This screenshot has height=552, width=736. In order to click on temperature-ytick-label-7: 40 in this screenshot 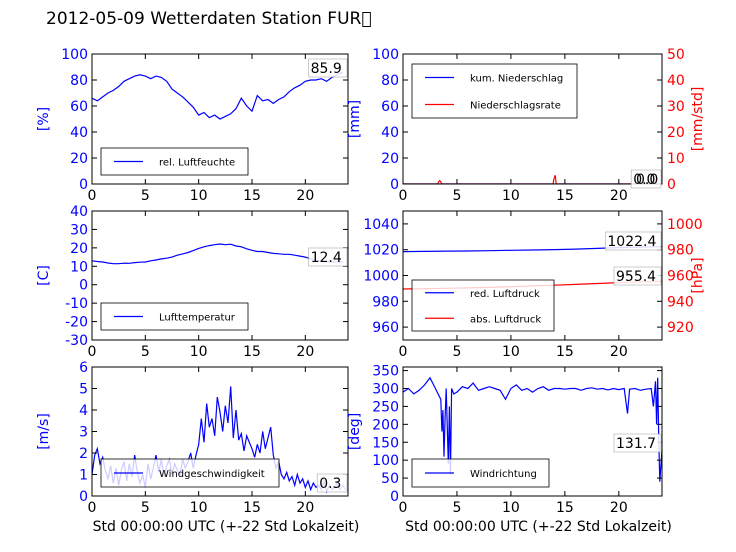, I will do `click(79, 212)`.